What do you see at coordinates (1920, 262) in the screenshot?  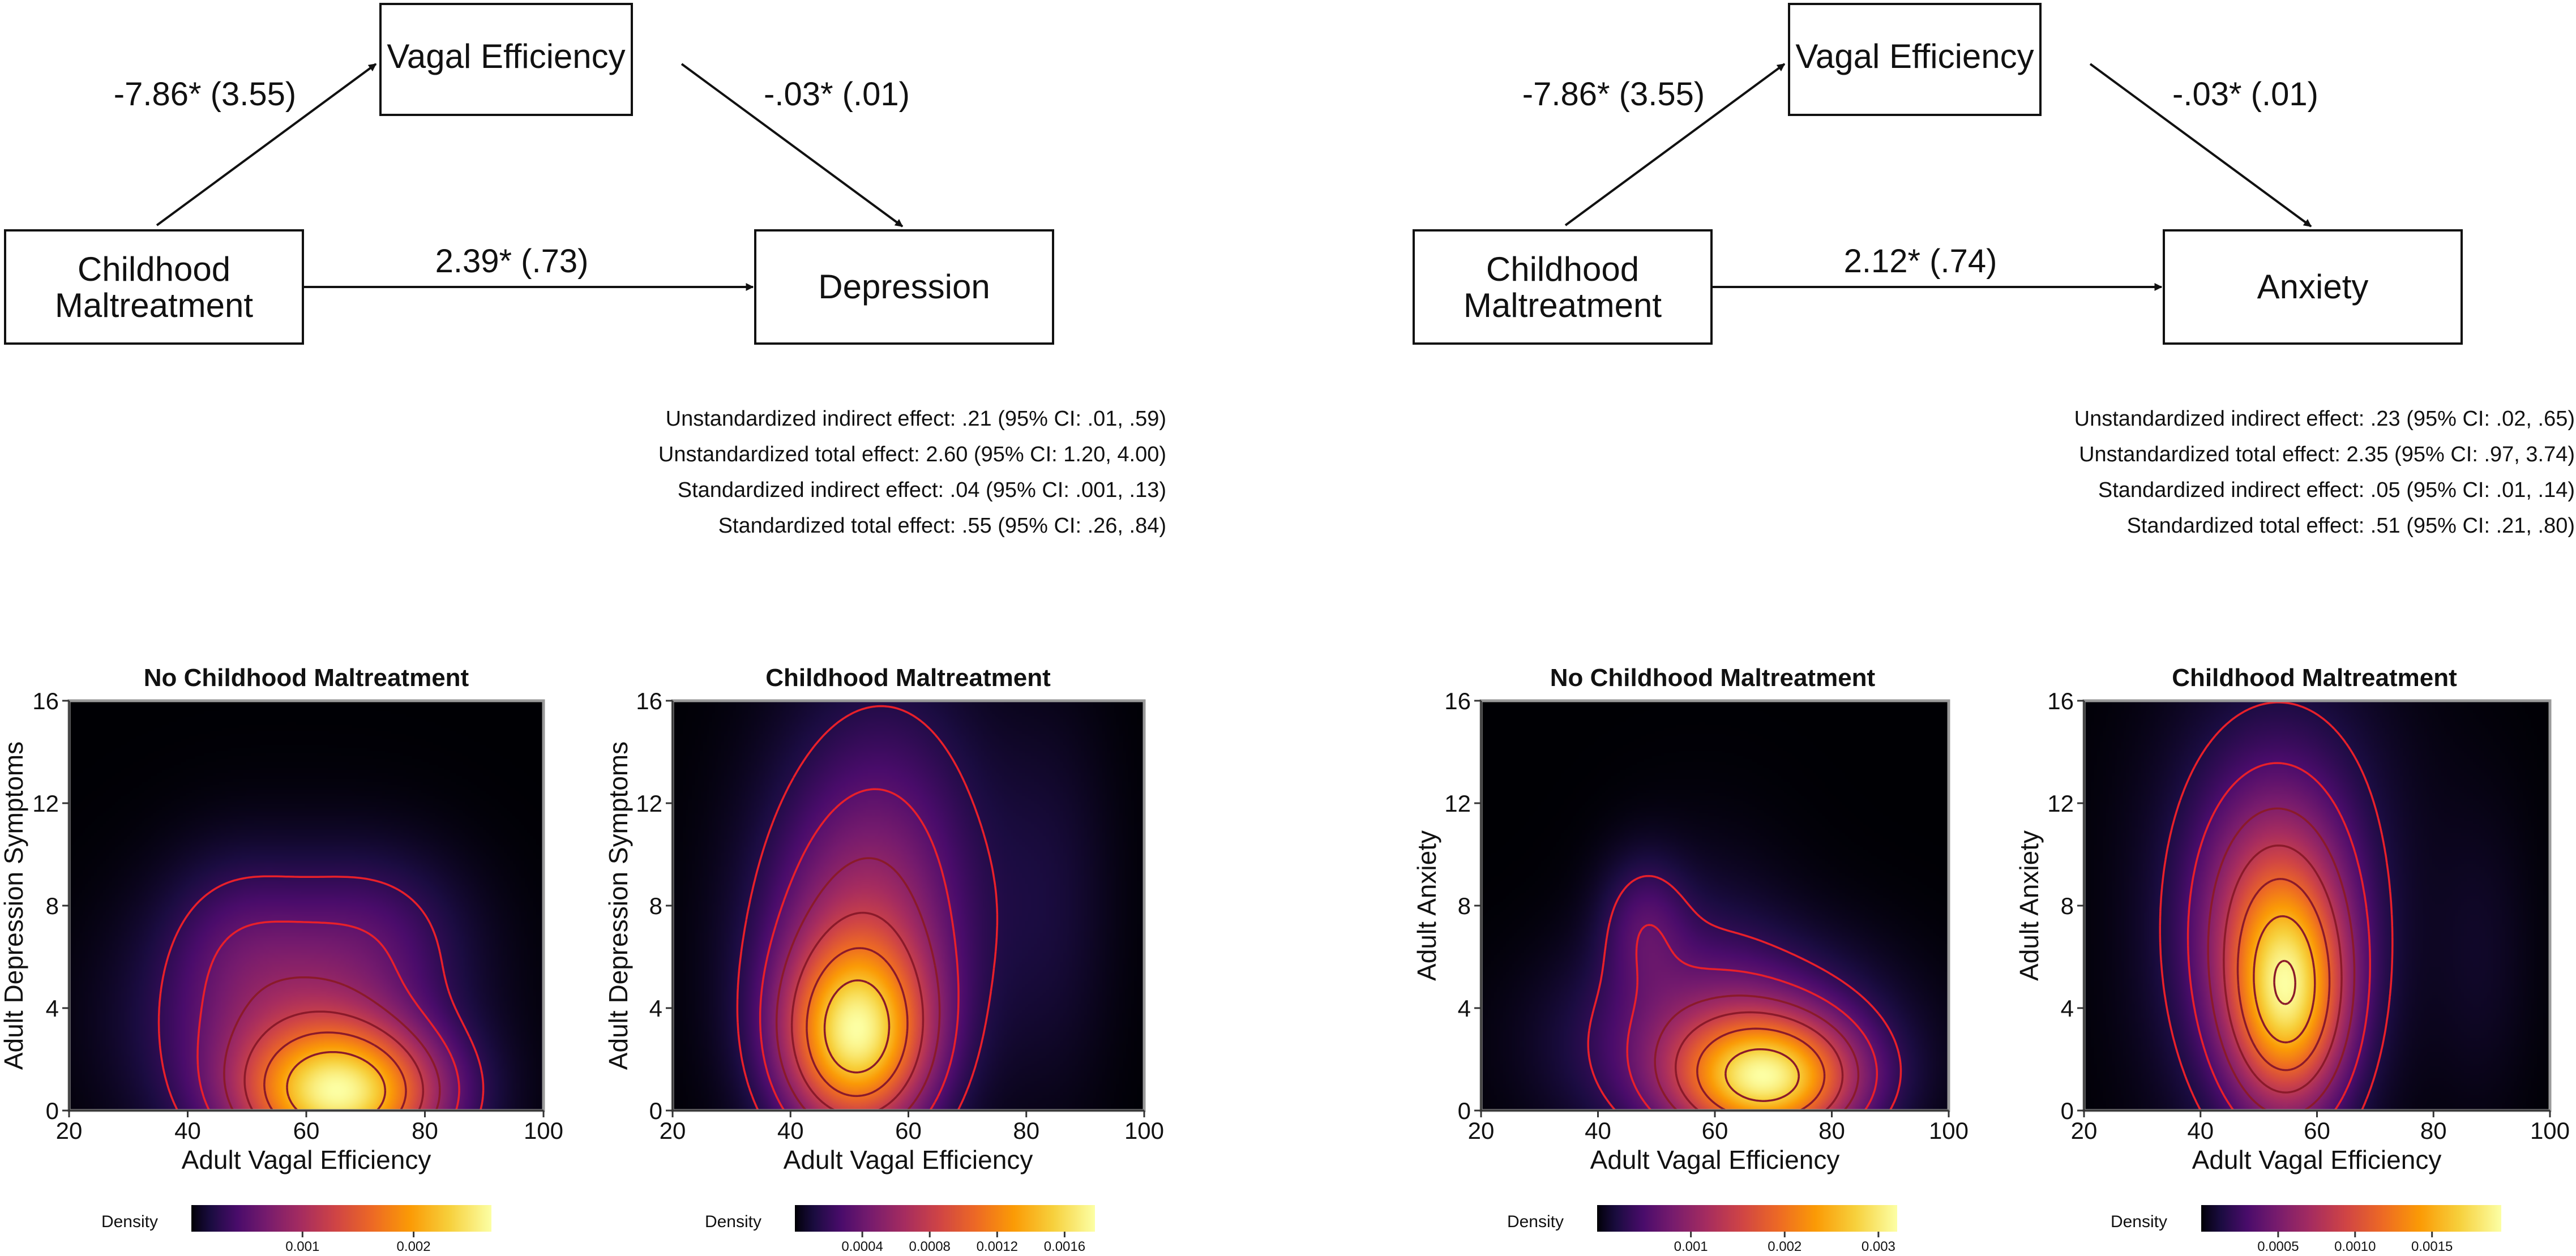 I see `path-c-coefficient: 2.12* (.74)` at bounding box center [1920, 262].